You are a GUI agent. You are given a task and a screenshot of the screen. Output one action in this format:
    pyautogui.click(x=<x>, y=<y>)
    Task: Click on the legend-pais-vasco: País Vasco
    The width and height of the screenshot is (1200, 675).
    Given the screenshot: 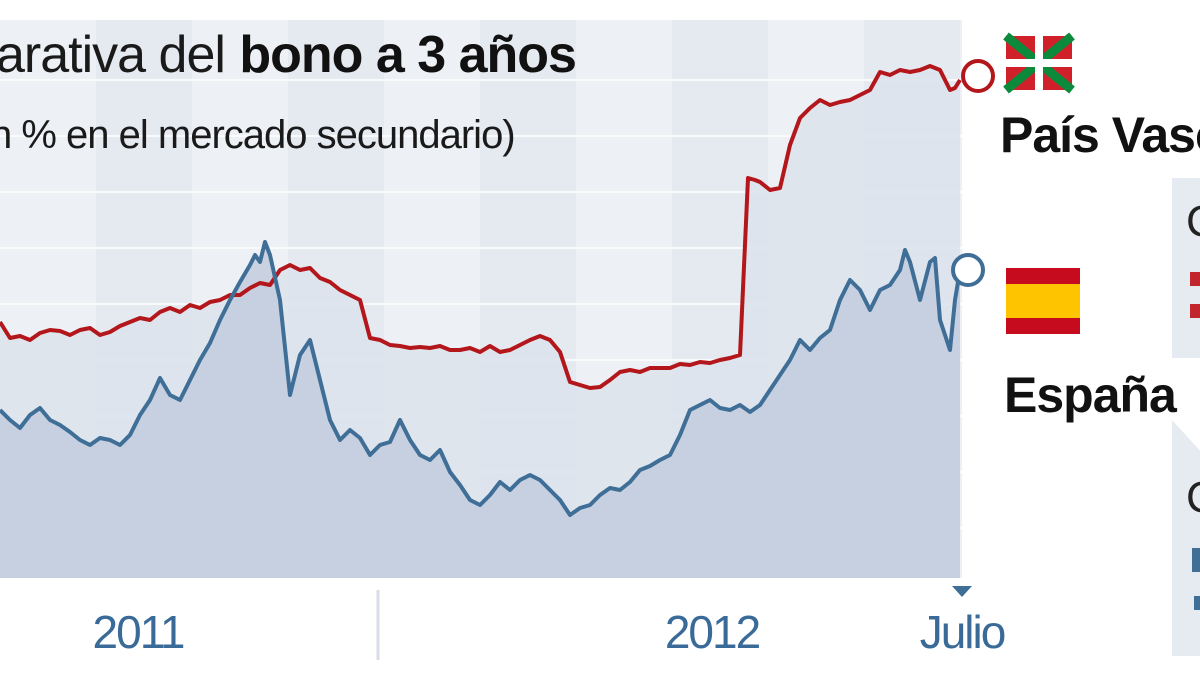 What is the action you would take?
    pyautogui.click(x=1100, y=135)
    